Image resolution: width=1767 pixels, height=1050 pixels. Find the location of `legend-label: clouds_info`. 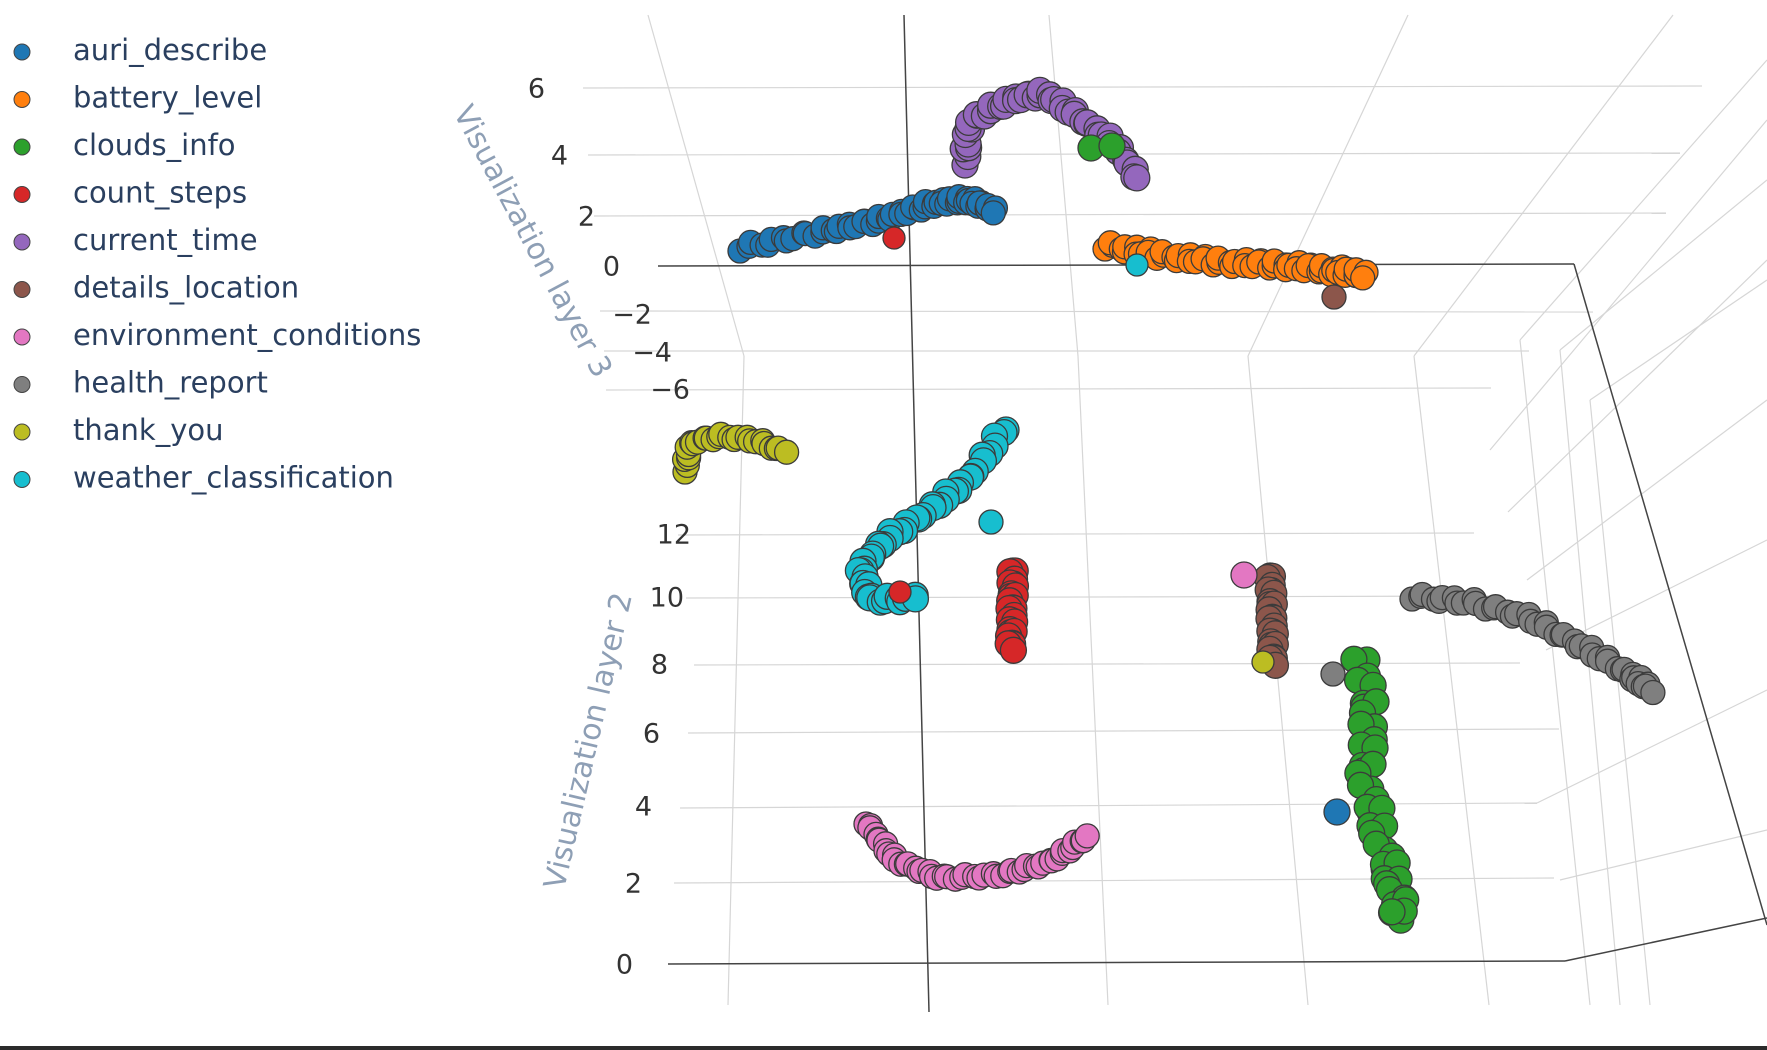

legend-label: clouds_info is located at coordinates (154, 145).